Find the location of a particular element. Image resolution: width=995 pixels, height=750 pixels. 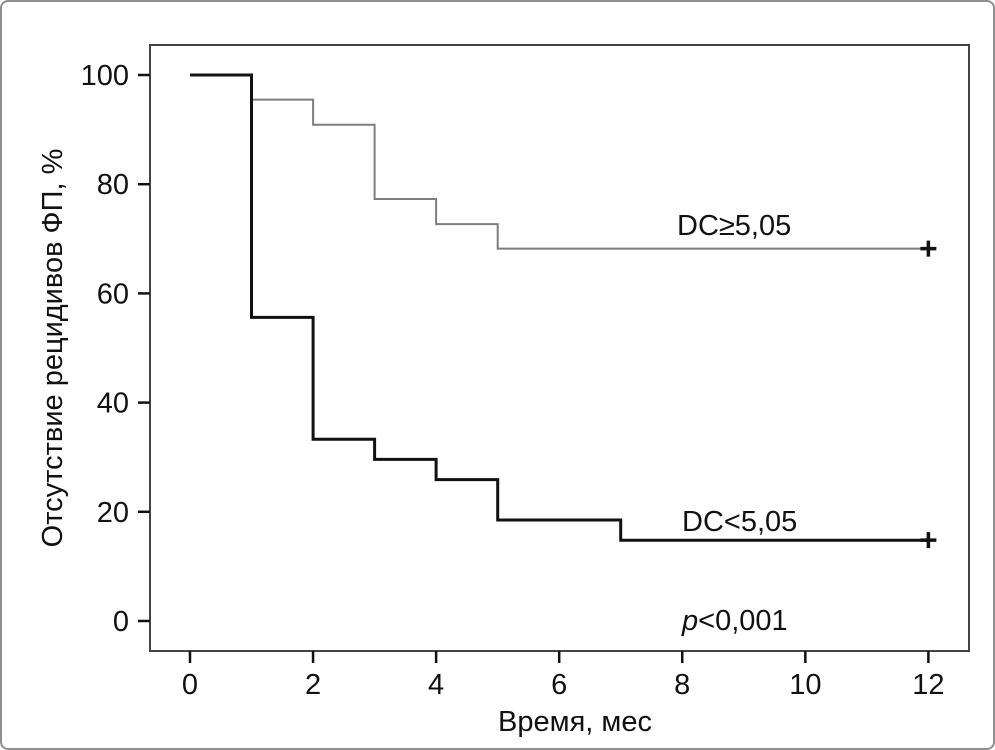

x-tick-label: 0 is located at coordinates (190, 685).